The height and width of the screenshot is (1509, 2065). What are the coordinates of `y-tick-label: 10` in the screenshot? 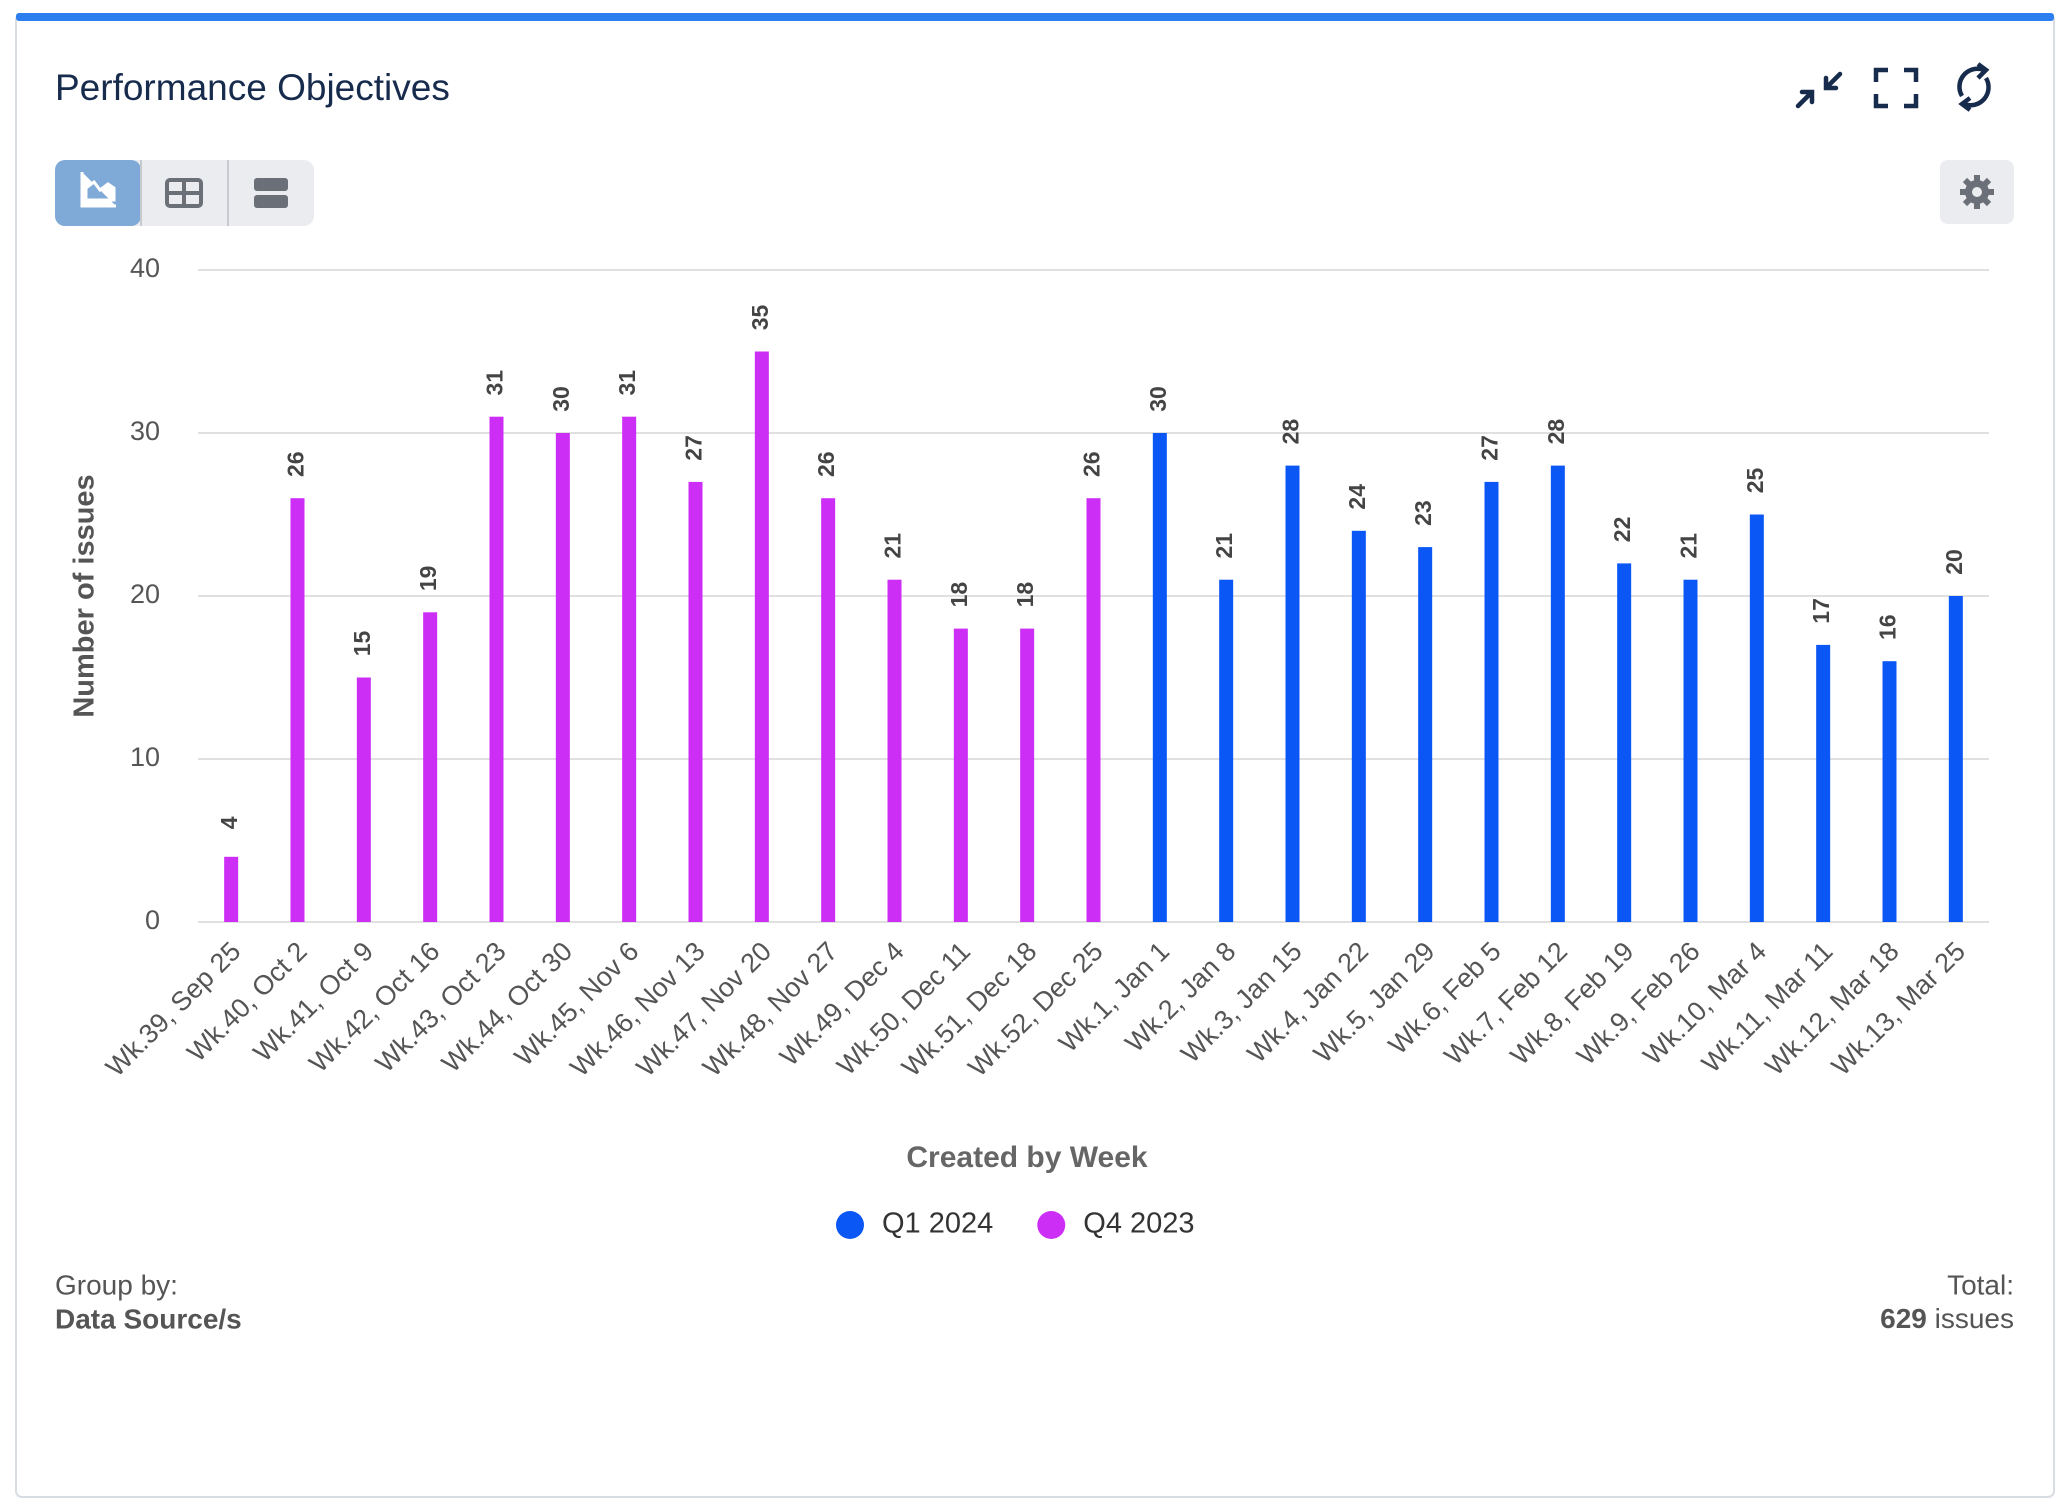 It's located at (145, 757).